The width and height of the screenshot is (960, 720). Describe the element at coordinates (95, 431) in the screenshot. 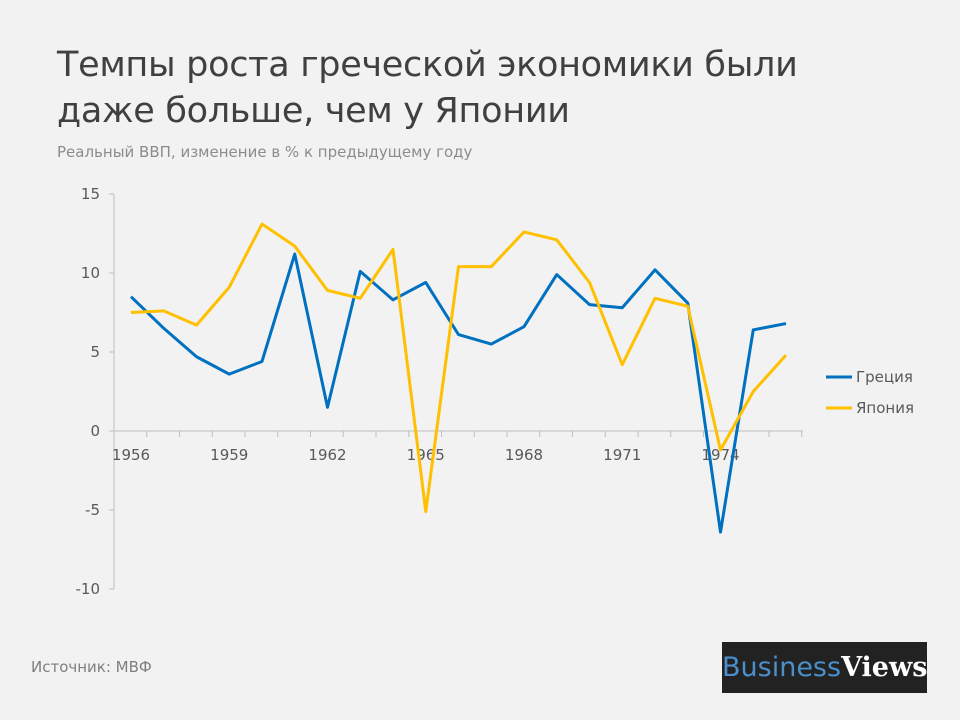

I see `y-tick-label: 0` at that location.